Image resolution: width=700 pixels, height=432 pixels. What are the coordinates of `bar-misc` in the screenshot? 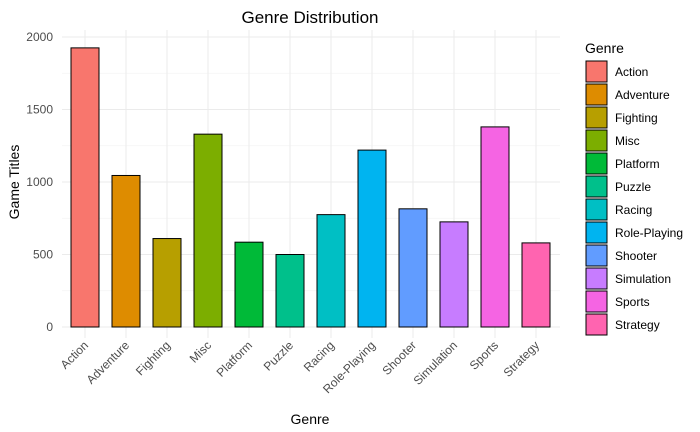 It's located at (208, 230).